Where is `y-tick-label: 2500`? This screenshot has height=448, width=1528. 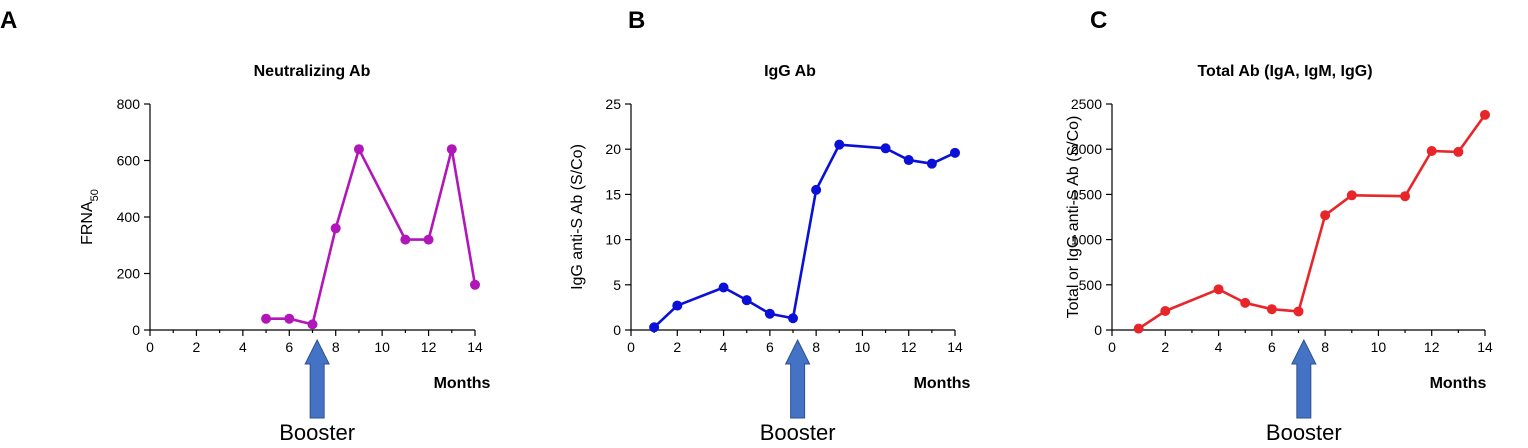
y-tick-label: 2500 is located at coordinates (1086, 104).